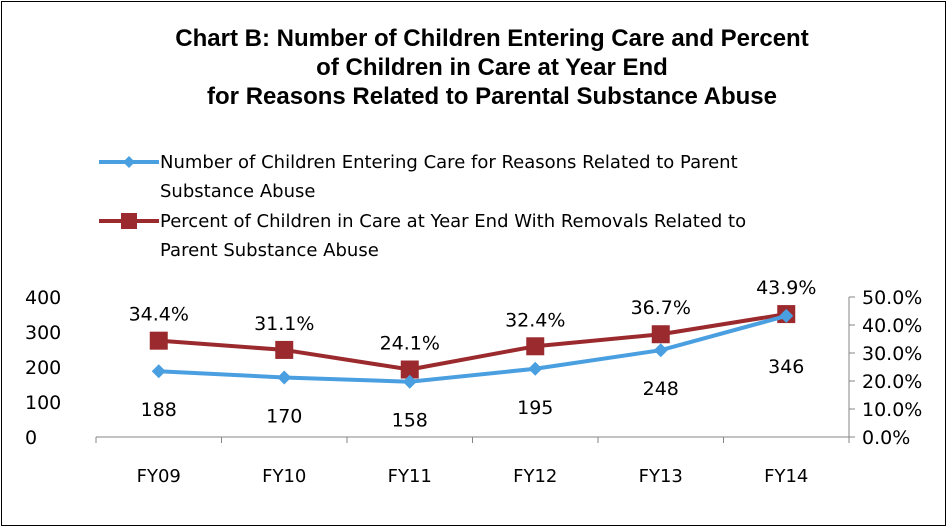  Describe the element at coordinates (284, 476) in the screenshot. I see `x-tick-label: FY10` at that location.